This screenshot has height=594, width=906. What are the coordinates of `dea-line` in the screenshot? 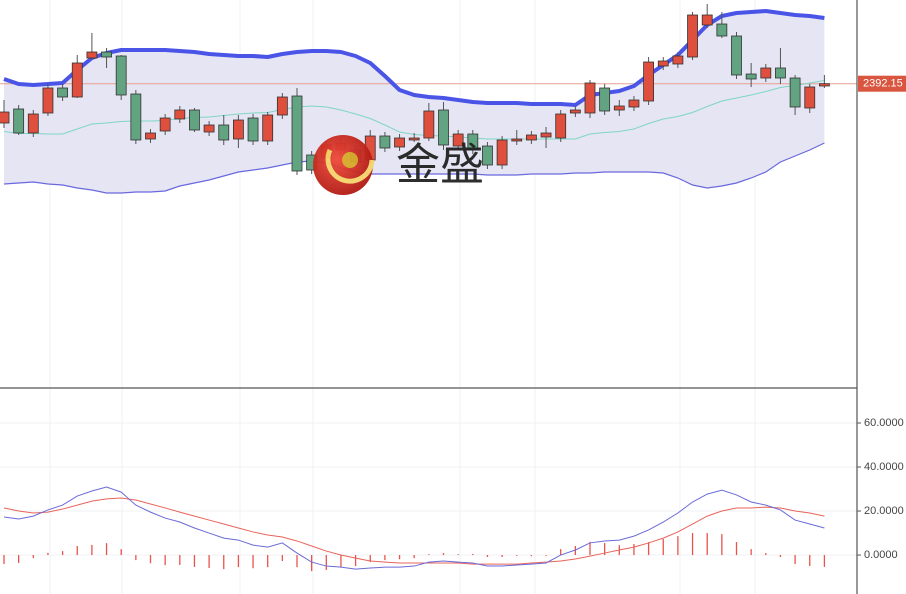 It's located at (414, 531).